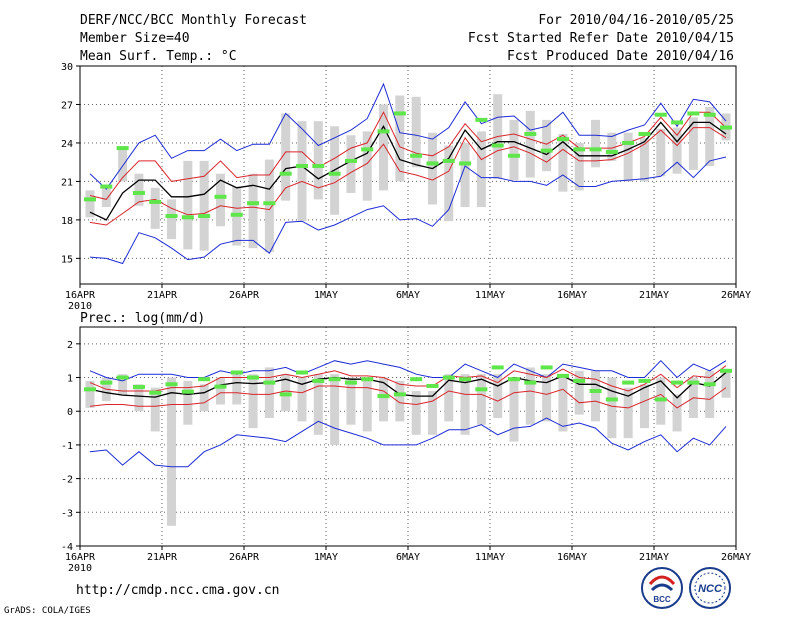 This screenshot has height=618, width=800. What do you see at coordinates (193, 20) in the screenshot?
I see `chart-title: DERF/NCC/BCC Monthly Forecast` at bounding box center [193, 20].